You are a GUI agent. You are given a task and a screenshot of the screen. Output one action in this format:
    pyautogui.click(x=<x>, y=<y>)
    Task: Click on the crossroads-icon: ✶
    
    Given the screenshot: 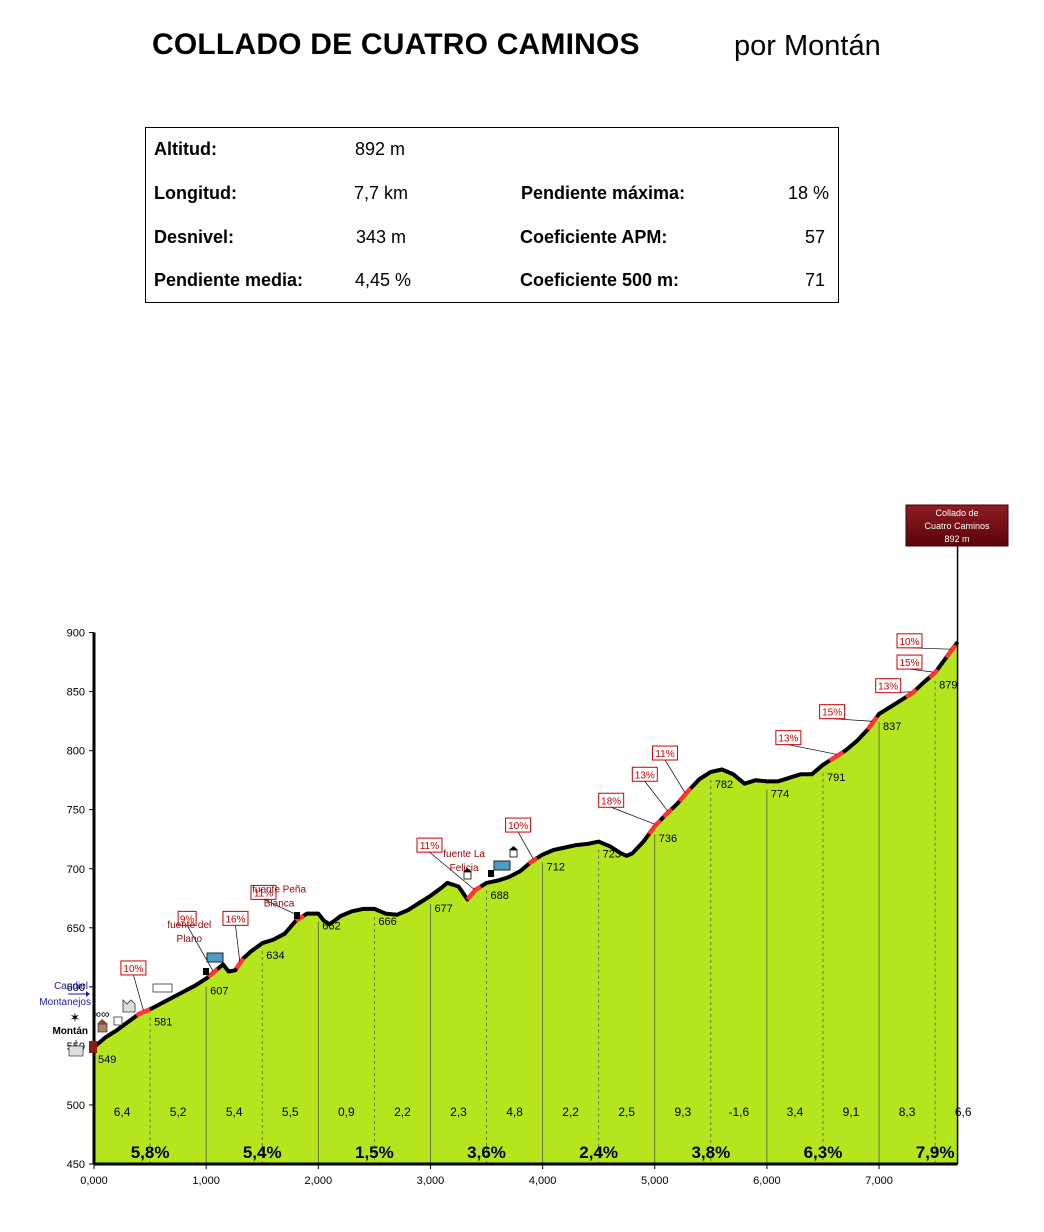 What is the action you would take?
    pyautogui.click(x=75, y=1017)
    